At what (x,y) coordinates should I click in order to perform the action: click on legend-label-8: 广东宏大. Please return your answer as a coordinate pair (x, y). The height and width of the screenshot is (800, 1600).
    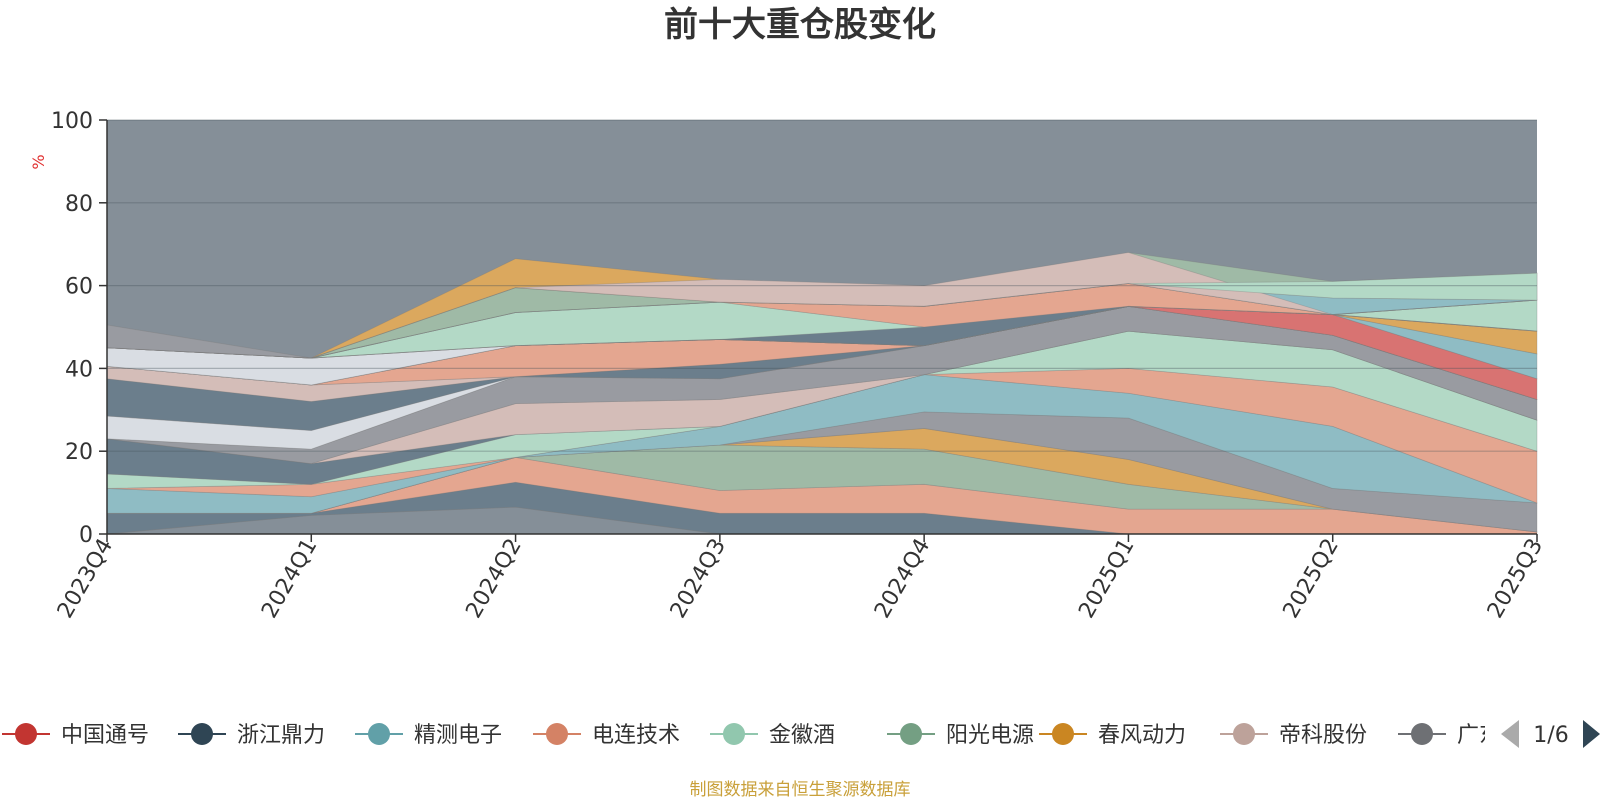
    Looking at the image, I should click on (1501, 735).